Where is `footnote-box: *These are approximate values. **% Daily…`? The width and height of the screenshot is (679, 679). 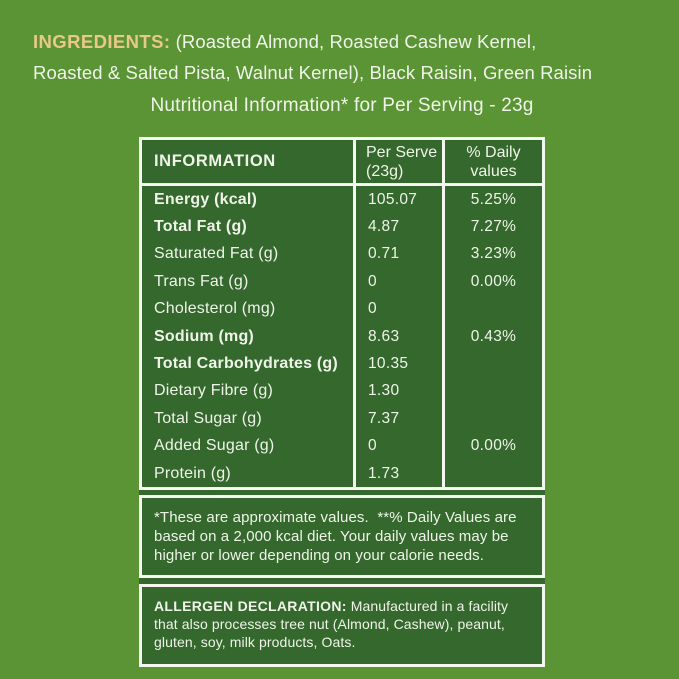
footnote-box: *These are approximate values. **% Daily… is located at coordinates (342, 537).